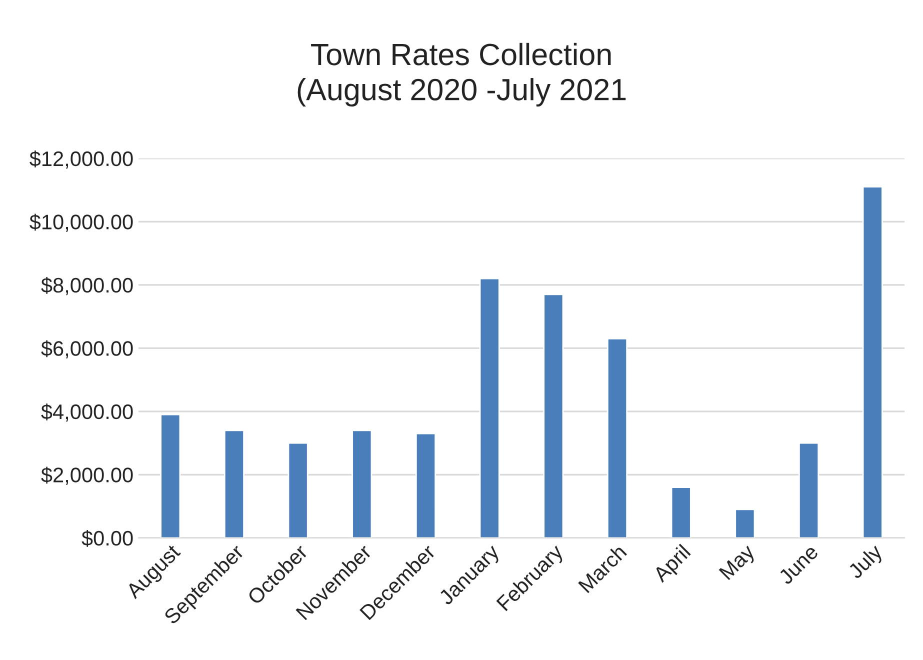 The height and width of the screenshot is (660, 923). Describe the element at coordinates (87, 286) in the screenshot. I see `y-tick-label: $8,000.00` at that location.